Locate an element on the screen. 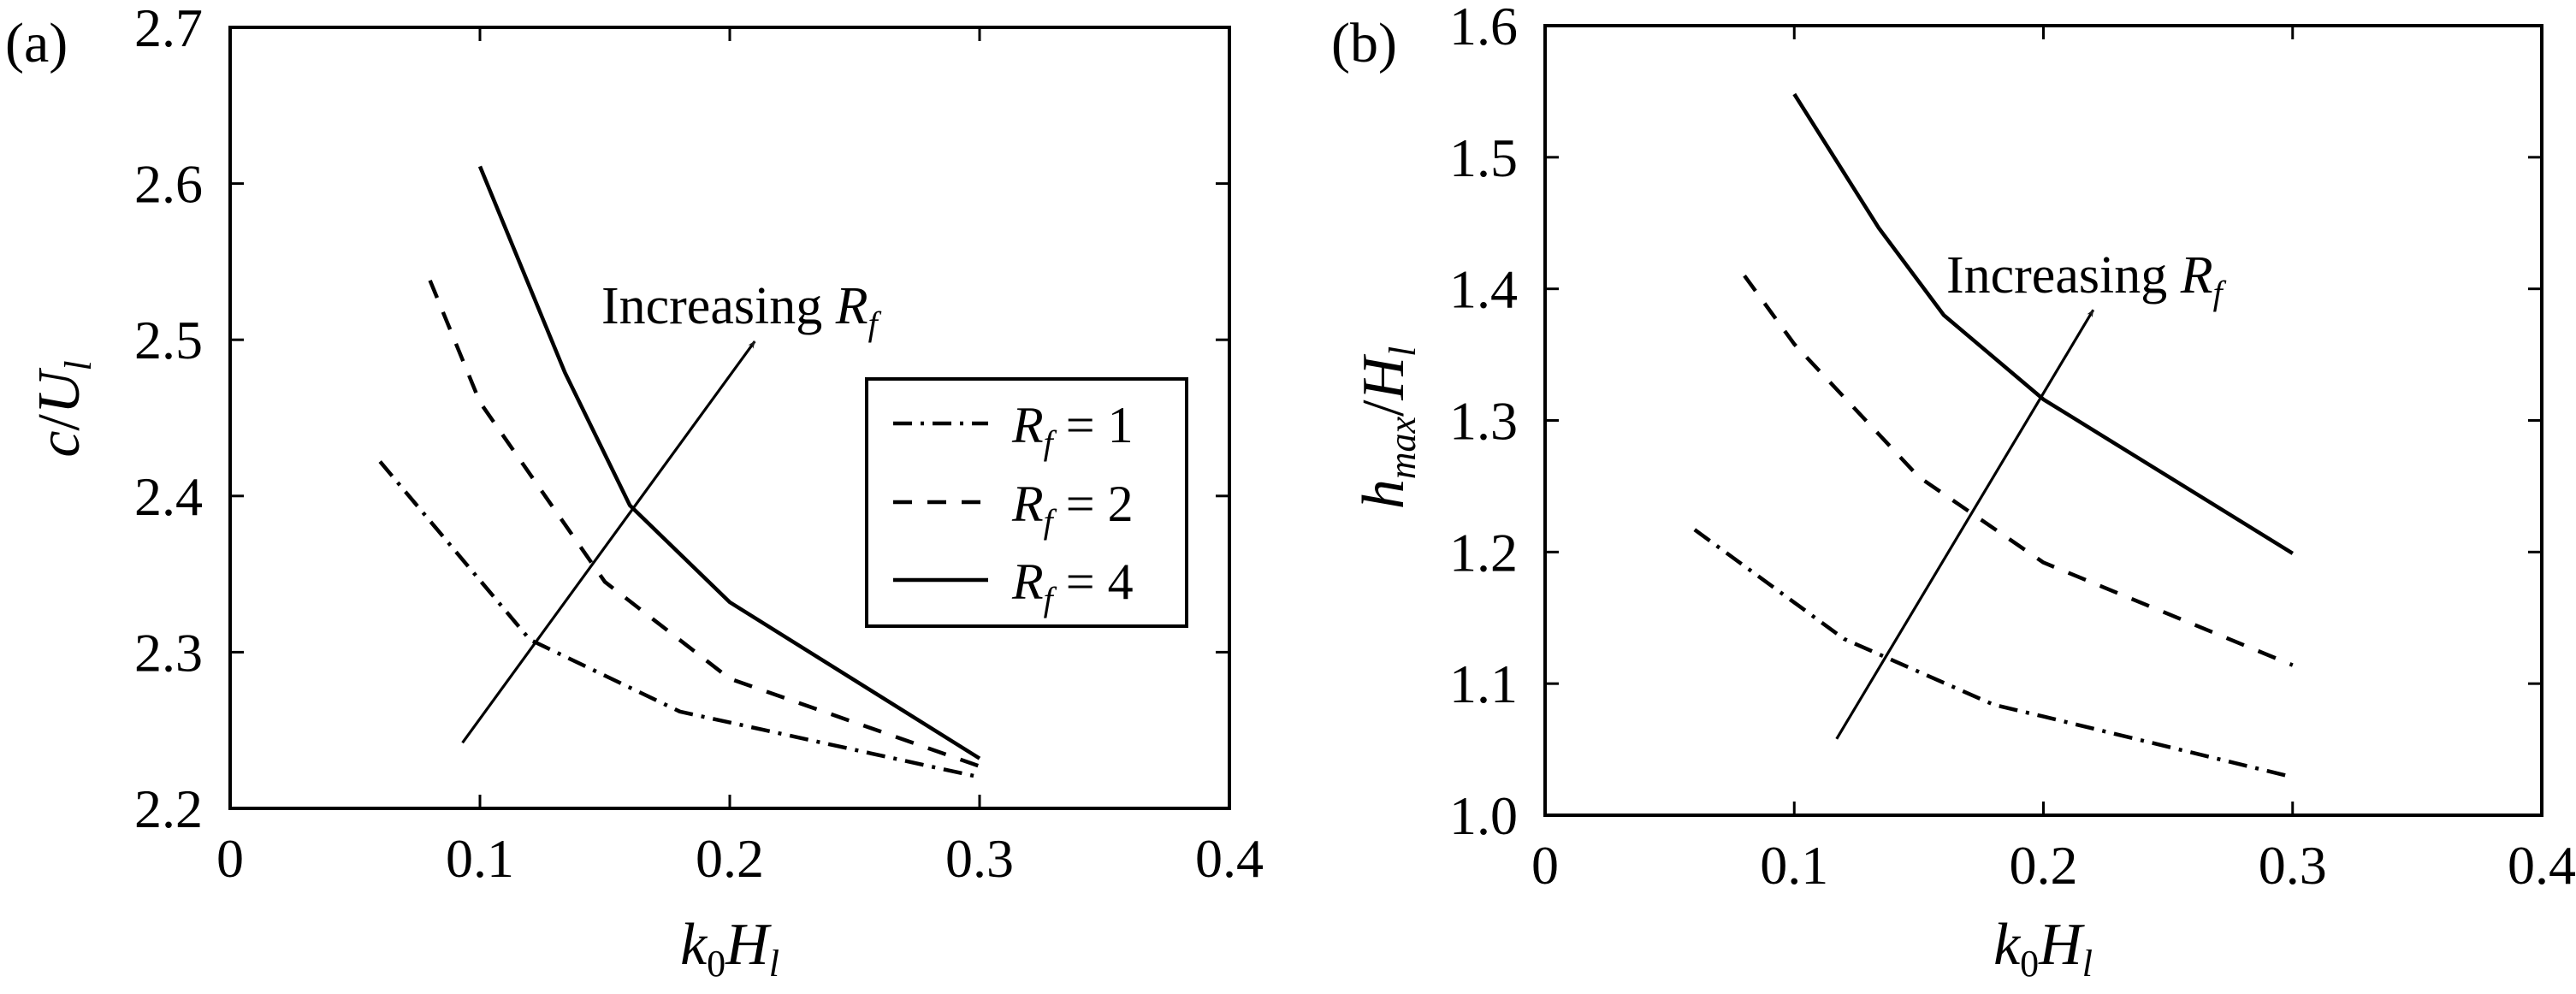 Image resolution: width=2576 pixels, height=994 pixels. panel-b-label: (b) is located at coordinates (1364, 43).